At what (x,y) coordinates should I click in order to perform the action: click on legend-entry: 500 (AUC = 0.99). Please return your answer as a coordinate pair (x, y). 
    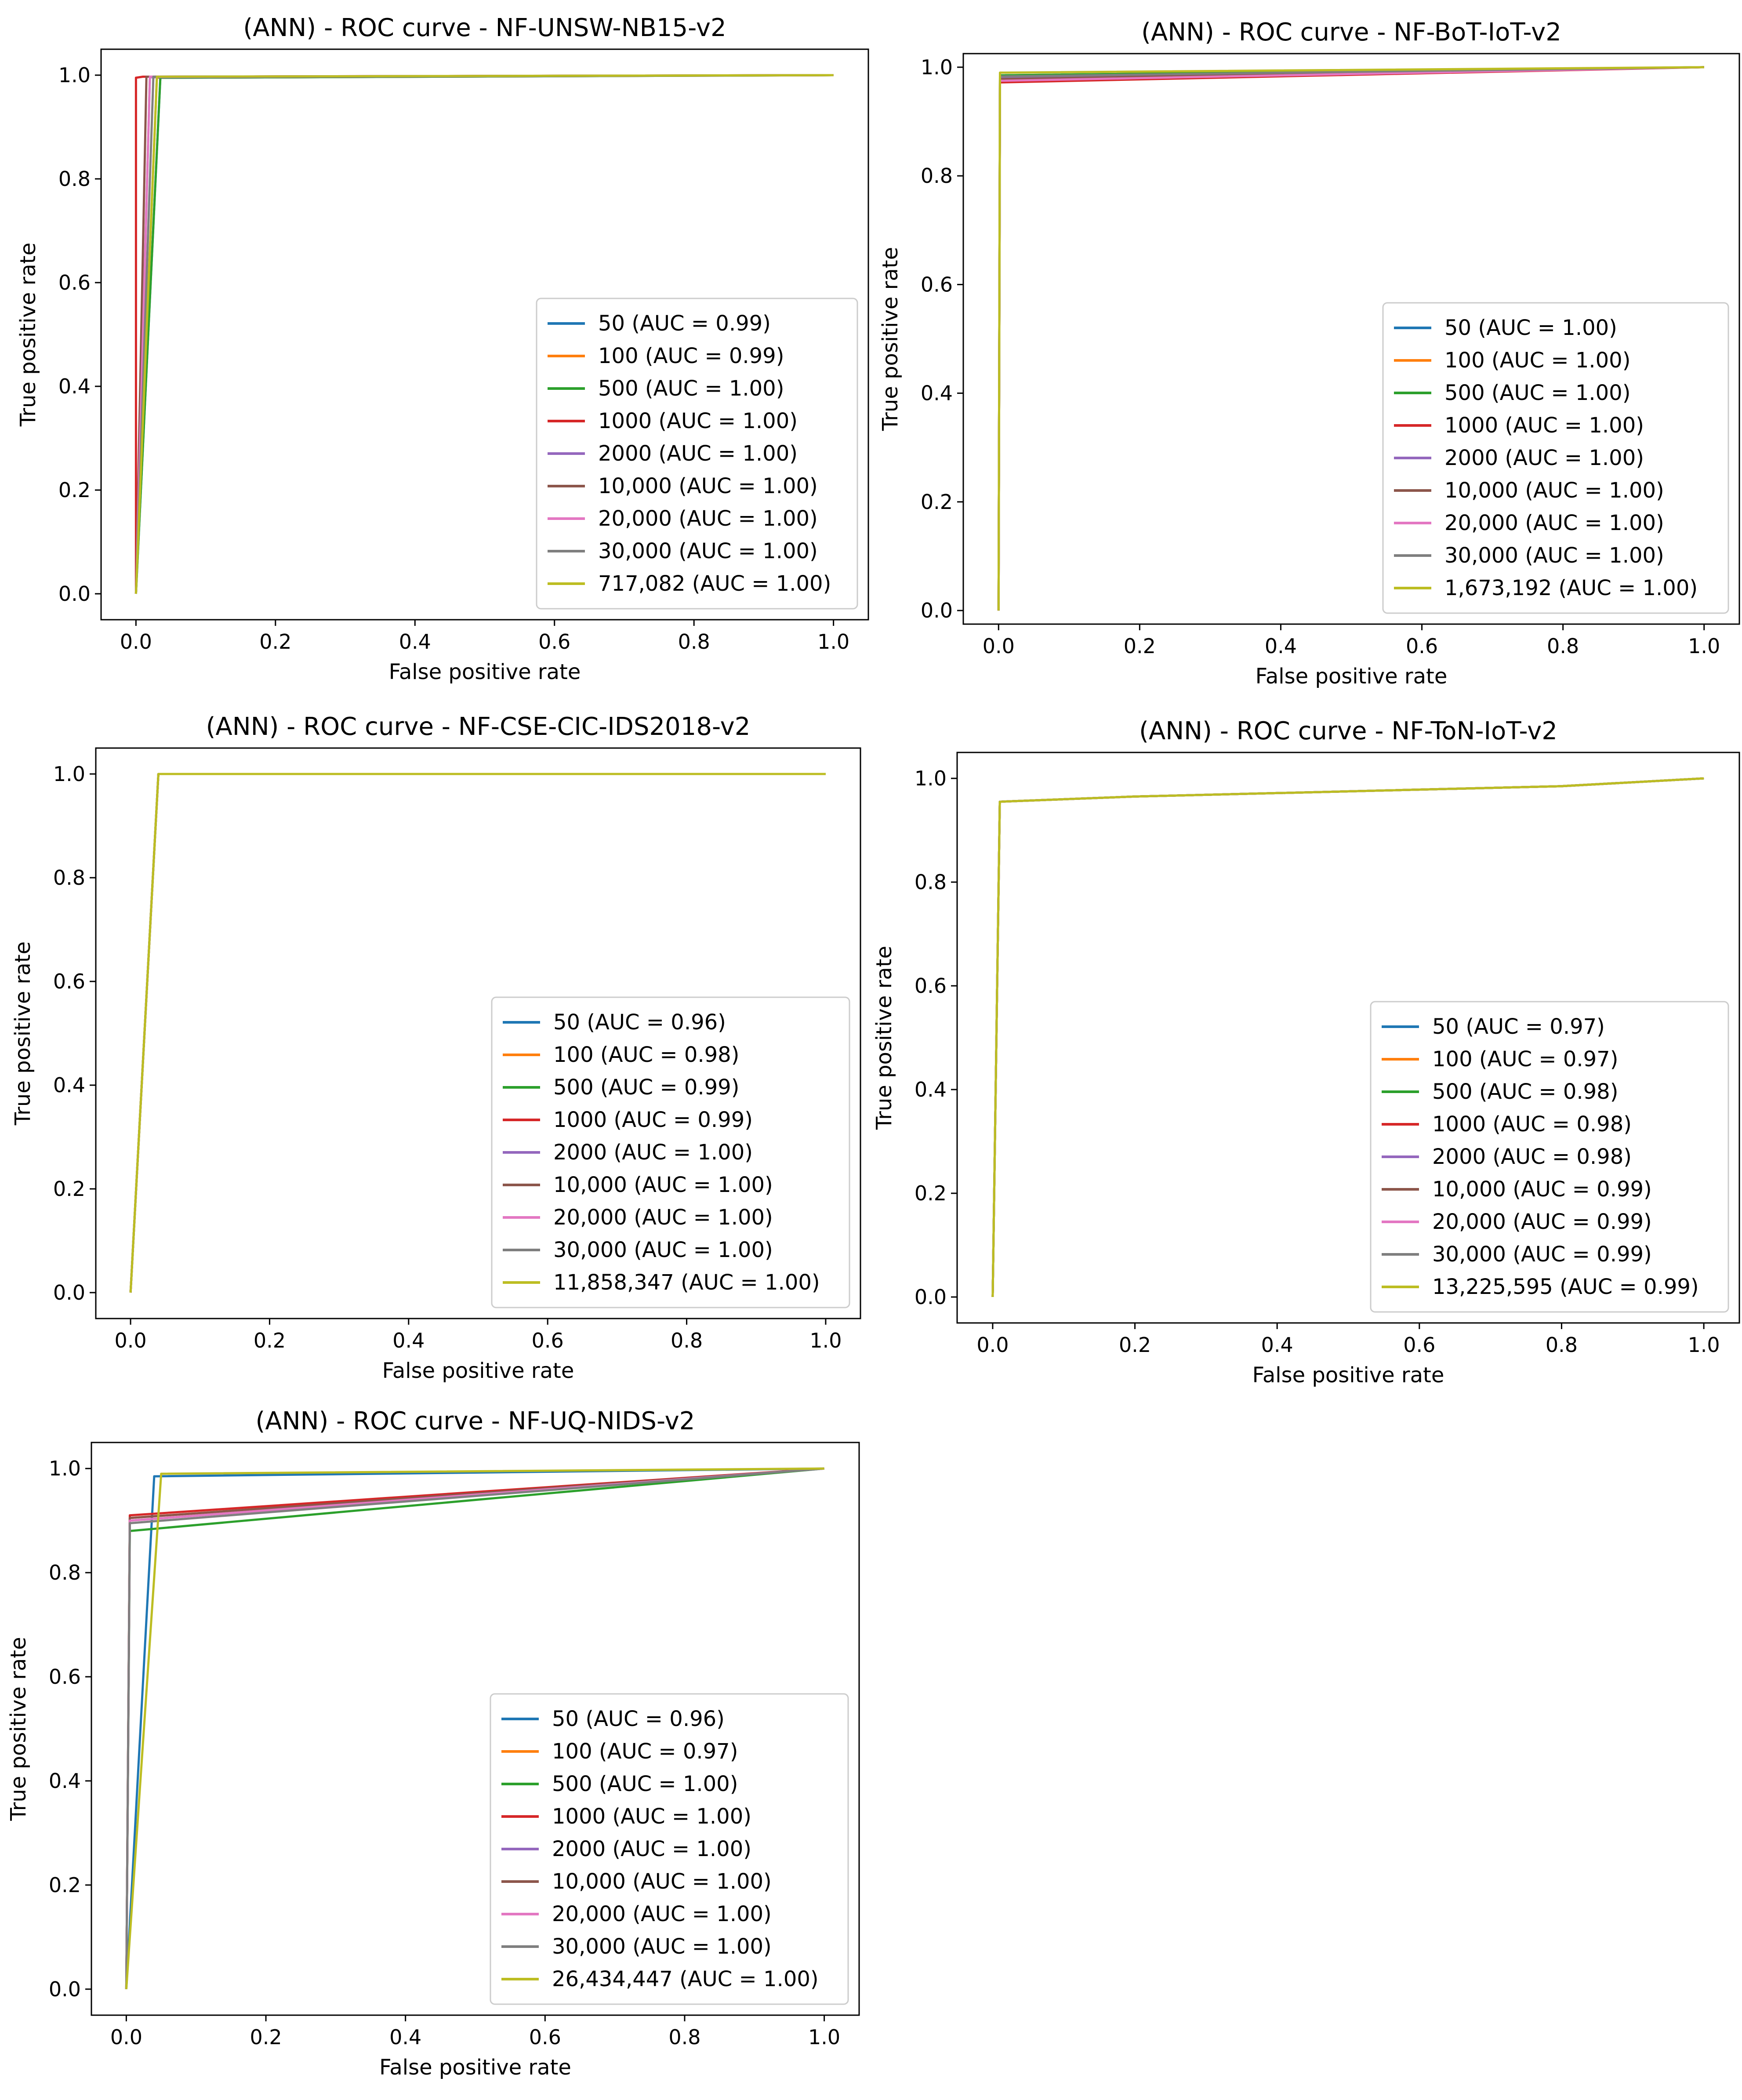
    Looking at the image, I should click on (646, 1087).